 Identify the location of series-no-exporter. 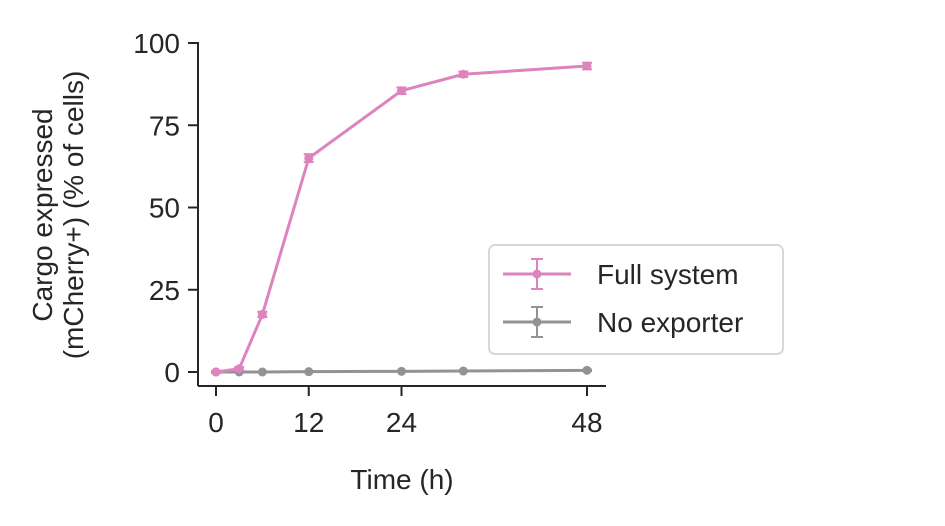
(401, 371).